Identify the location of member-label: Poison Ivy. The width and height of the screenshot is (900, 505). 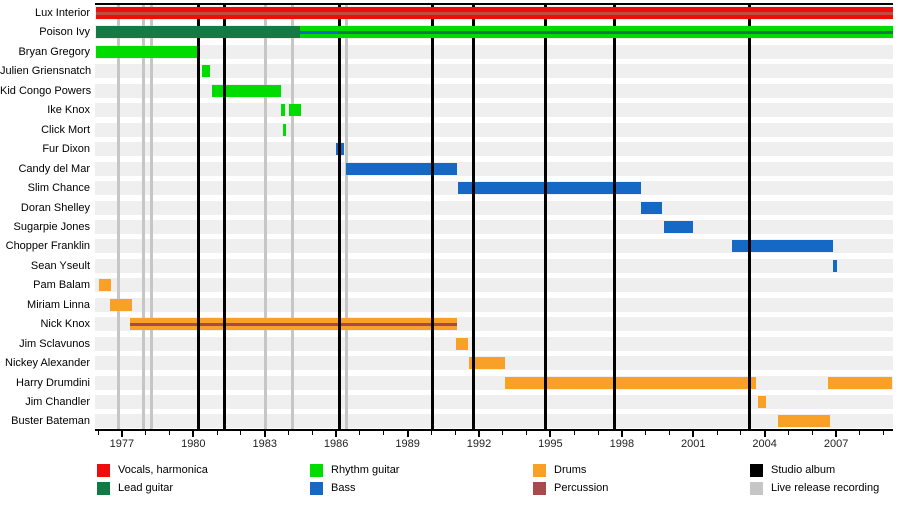
(64, 32).